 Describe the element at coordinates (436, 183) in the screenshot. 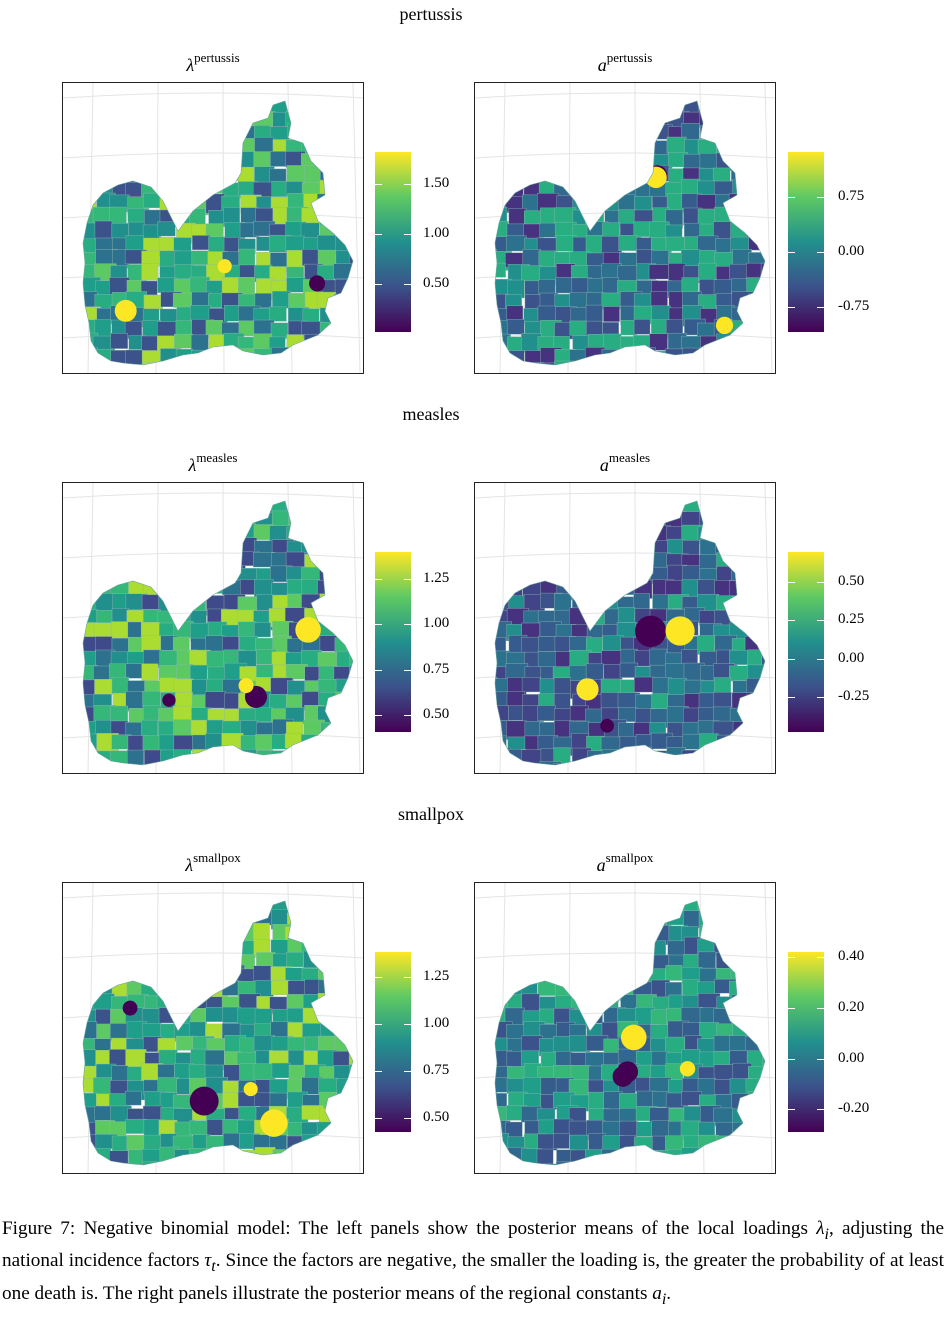

I see `tick-label: 1.50` at that location.